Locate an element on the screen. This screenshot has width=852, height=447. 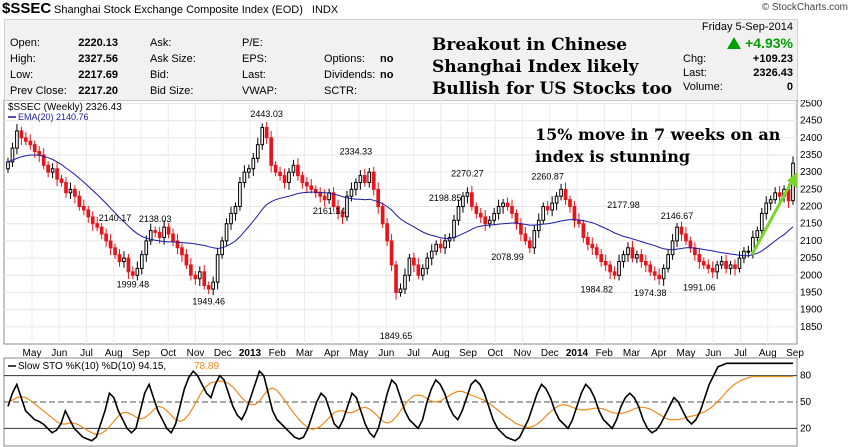
quote-label: Last: is located at coordinates (254, 75).